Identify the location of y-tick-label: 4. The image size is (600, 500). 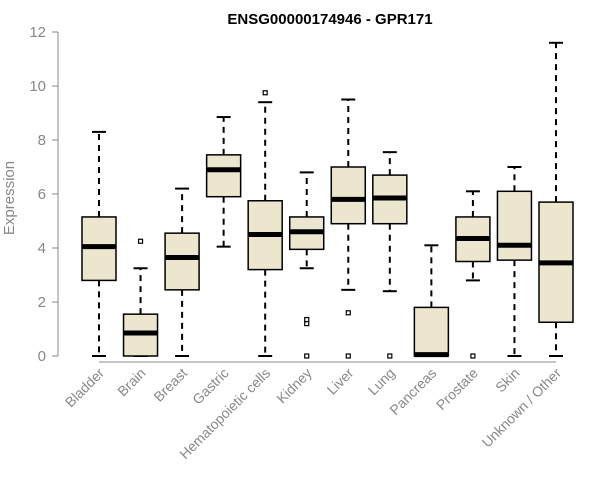
(42, 248).